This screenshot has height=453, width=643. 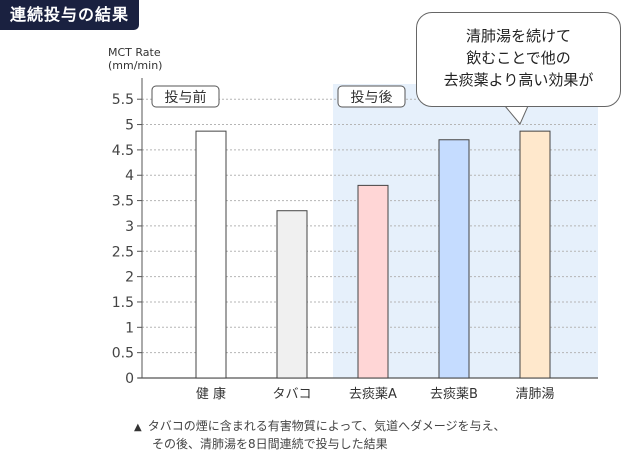 I want to click on callout-line-3: 去痰薬より高い効果が, so click(x=518, y=80).